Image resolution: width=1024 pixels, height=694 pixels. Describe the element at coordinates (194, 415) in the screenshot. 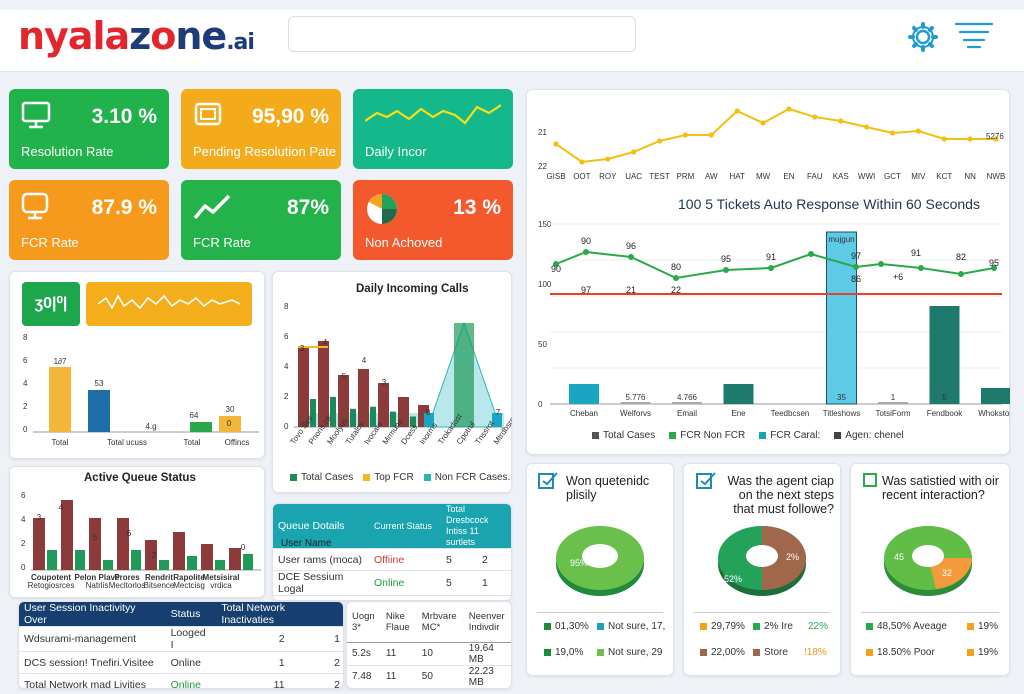

I see `data-label: 64` at that location.